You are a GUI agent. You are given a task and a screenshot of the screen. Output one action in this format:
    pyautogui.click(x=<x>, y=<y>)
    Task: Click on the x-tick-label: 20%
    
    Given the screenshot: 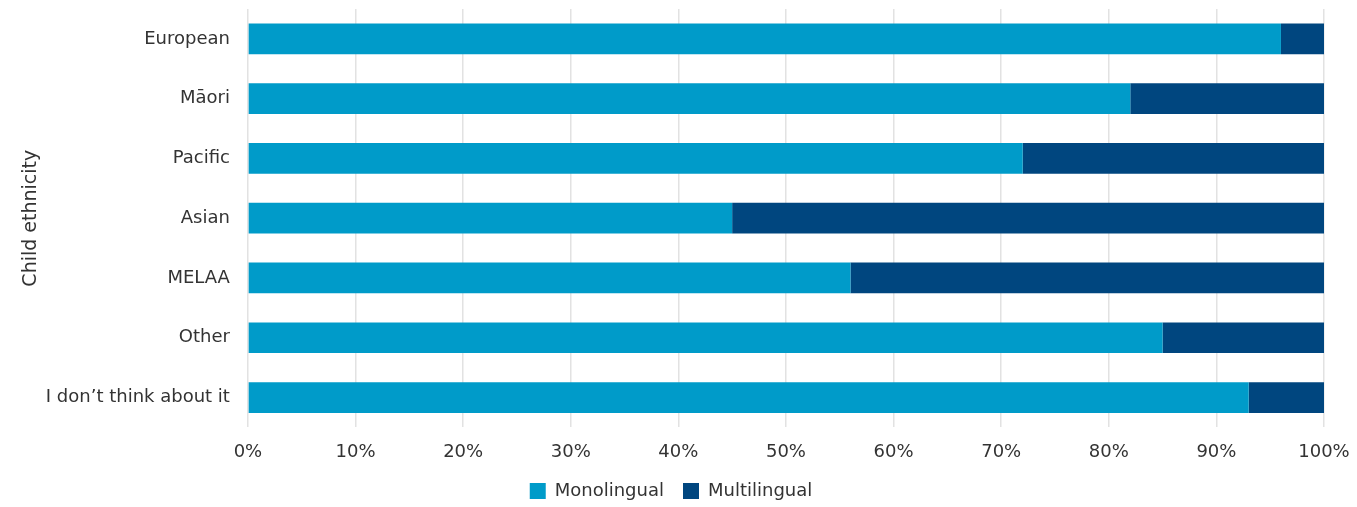 What is the action you would take?
    pyautogui.click(x=463, y=450)
    